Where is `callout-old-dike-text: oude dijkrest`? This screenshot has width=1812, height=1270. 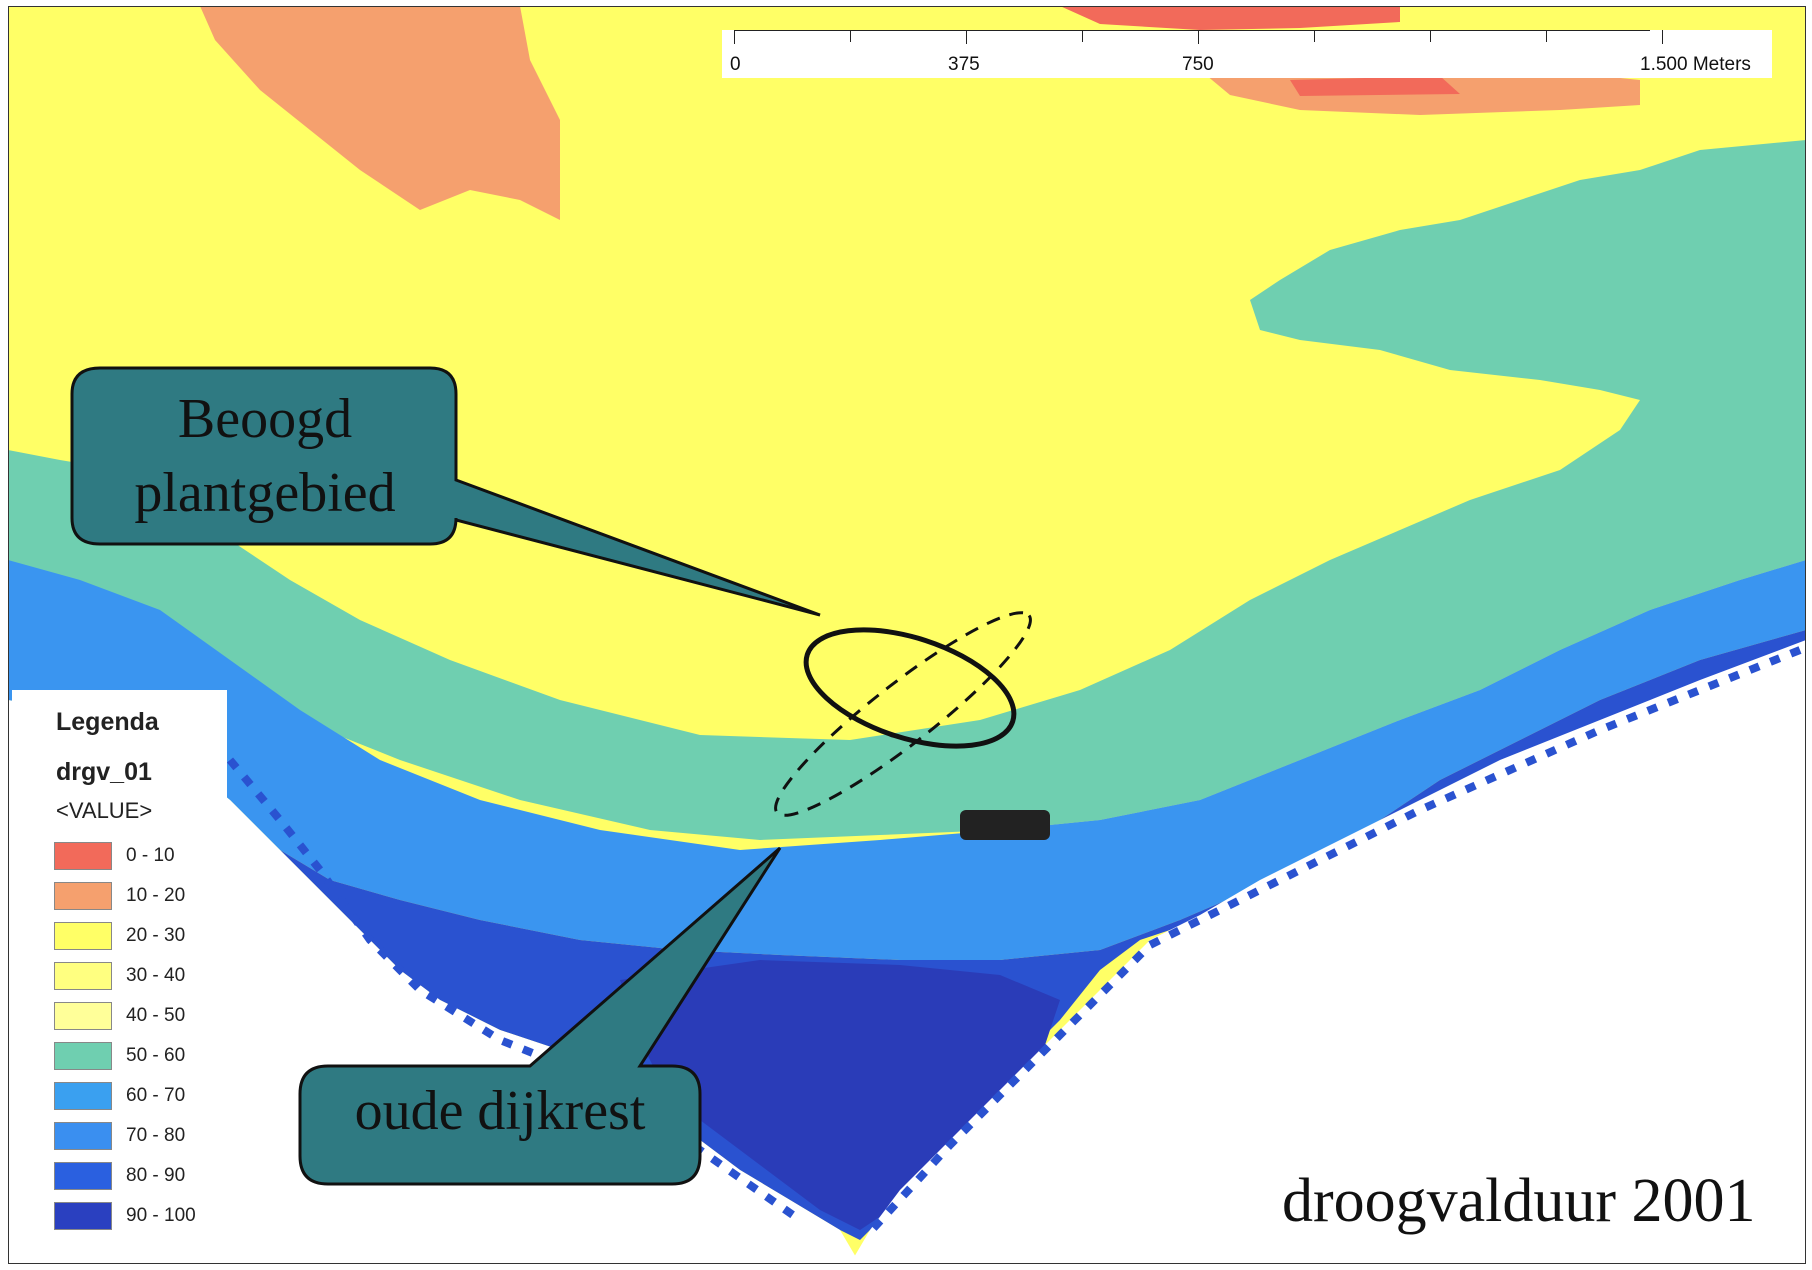 callout-old-dike-text: oude dijkrest is located at coordinates (500, 1111).